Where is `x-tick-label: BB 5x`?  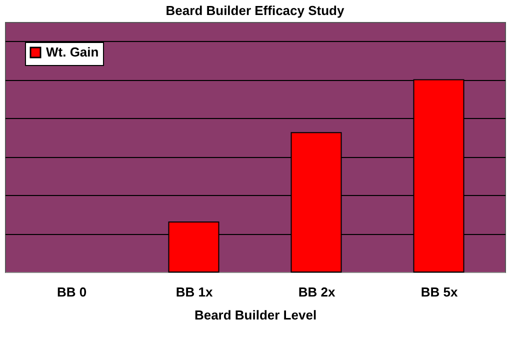 x-tick-label: BB 5x is located at coordinates (439, 292).